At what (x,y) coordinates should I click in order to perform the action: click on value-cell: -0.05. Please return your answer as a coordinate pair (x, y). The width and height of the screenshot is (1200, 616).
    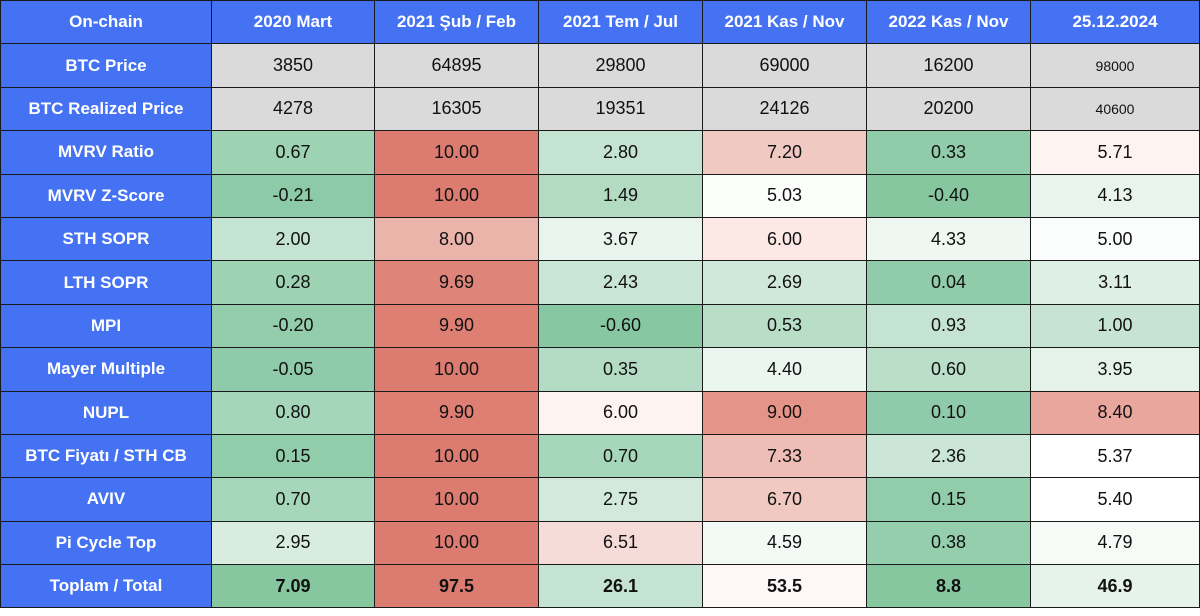
    Looking at the image, I should click on (293, 369).